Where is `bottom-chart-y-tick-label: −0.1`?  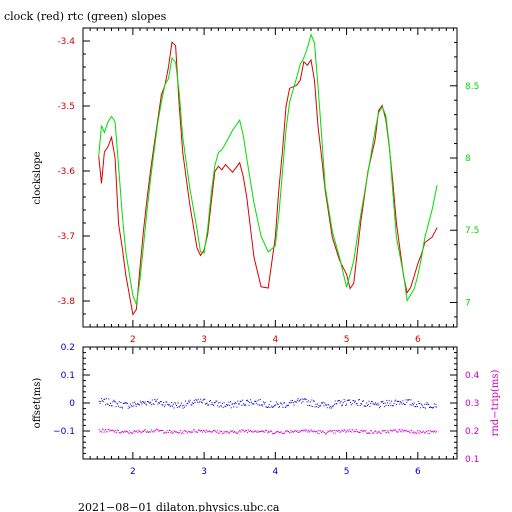
bottom-chart-y-tick-label: −0.1 is located at coordinates (64, 432).